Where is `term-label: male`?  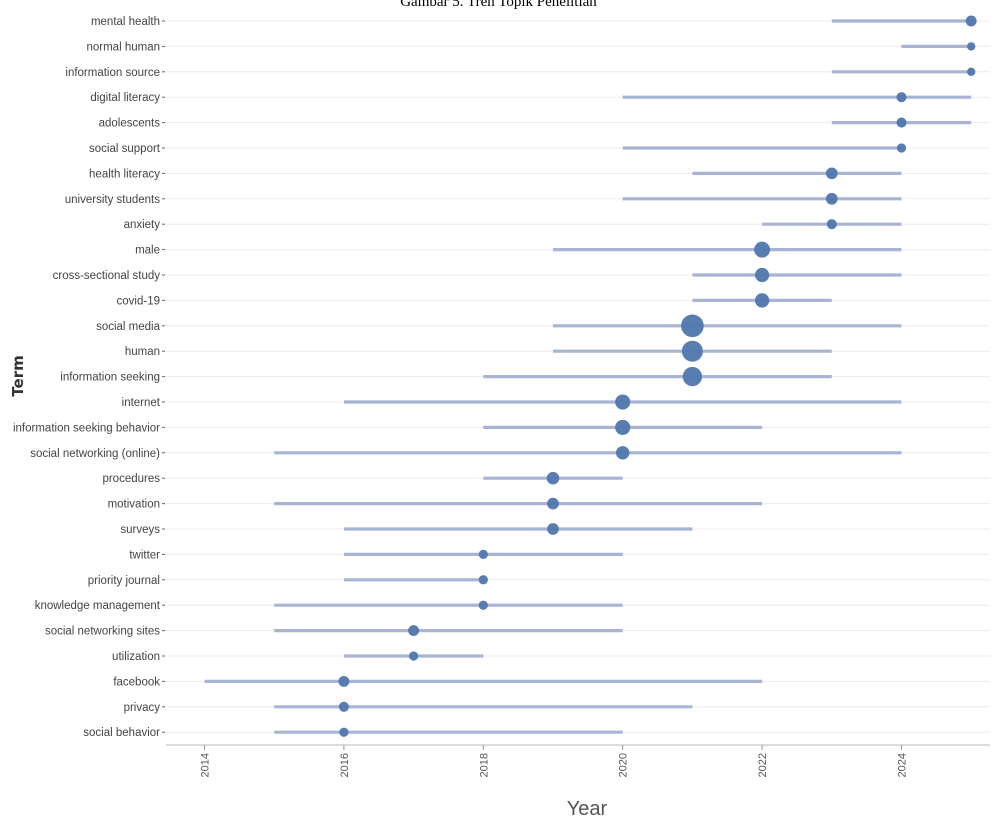
term-label: male is located at coordinates (147, 251).